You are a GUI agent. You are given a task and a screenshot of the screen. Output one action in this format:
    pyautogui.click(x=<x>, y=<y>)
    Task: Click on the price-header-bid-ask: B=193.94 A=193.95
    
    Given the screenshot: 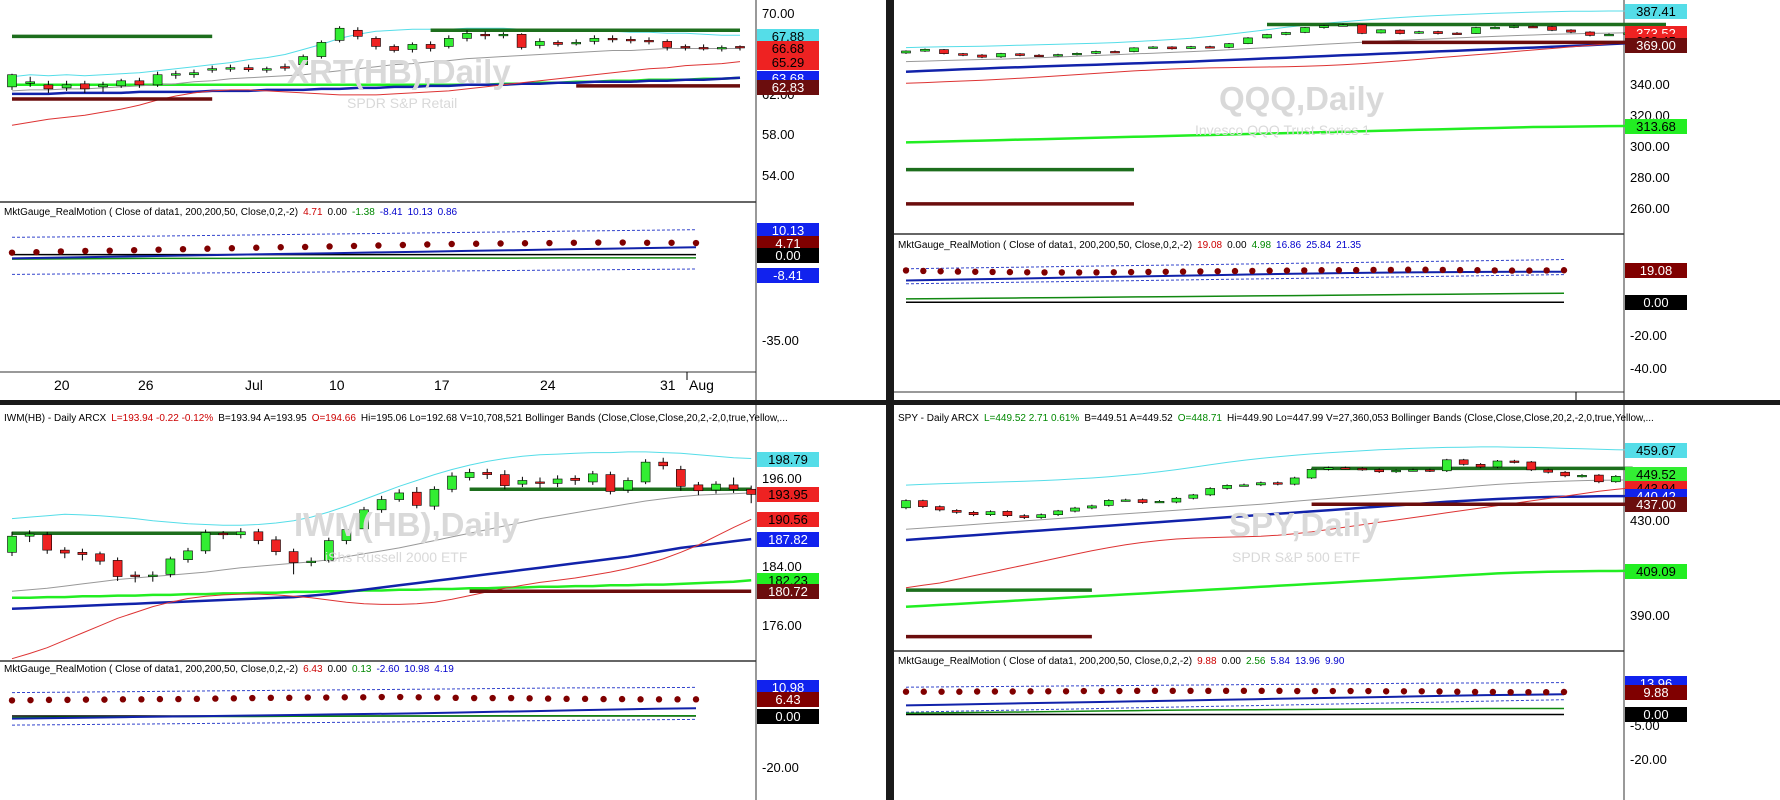 What is the action you would take?
    pyautogui.click(x=262, y=418)
    